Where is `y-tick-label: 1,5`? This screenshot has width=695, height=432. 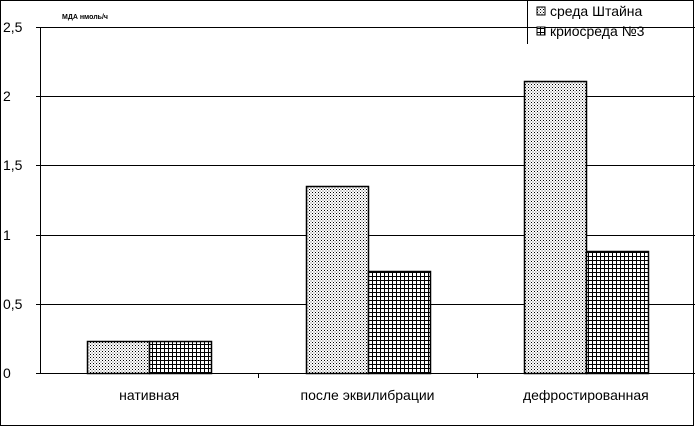
y-tick-label: 1,5 is located at coordinates (13, 165).